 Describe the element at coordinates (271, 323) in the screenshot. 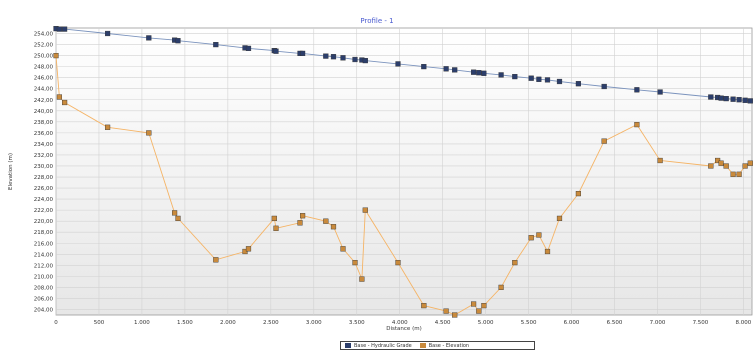

I see `x-tick-label: 2.500` at that location.